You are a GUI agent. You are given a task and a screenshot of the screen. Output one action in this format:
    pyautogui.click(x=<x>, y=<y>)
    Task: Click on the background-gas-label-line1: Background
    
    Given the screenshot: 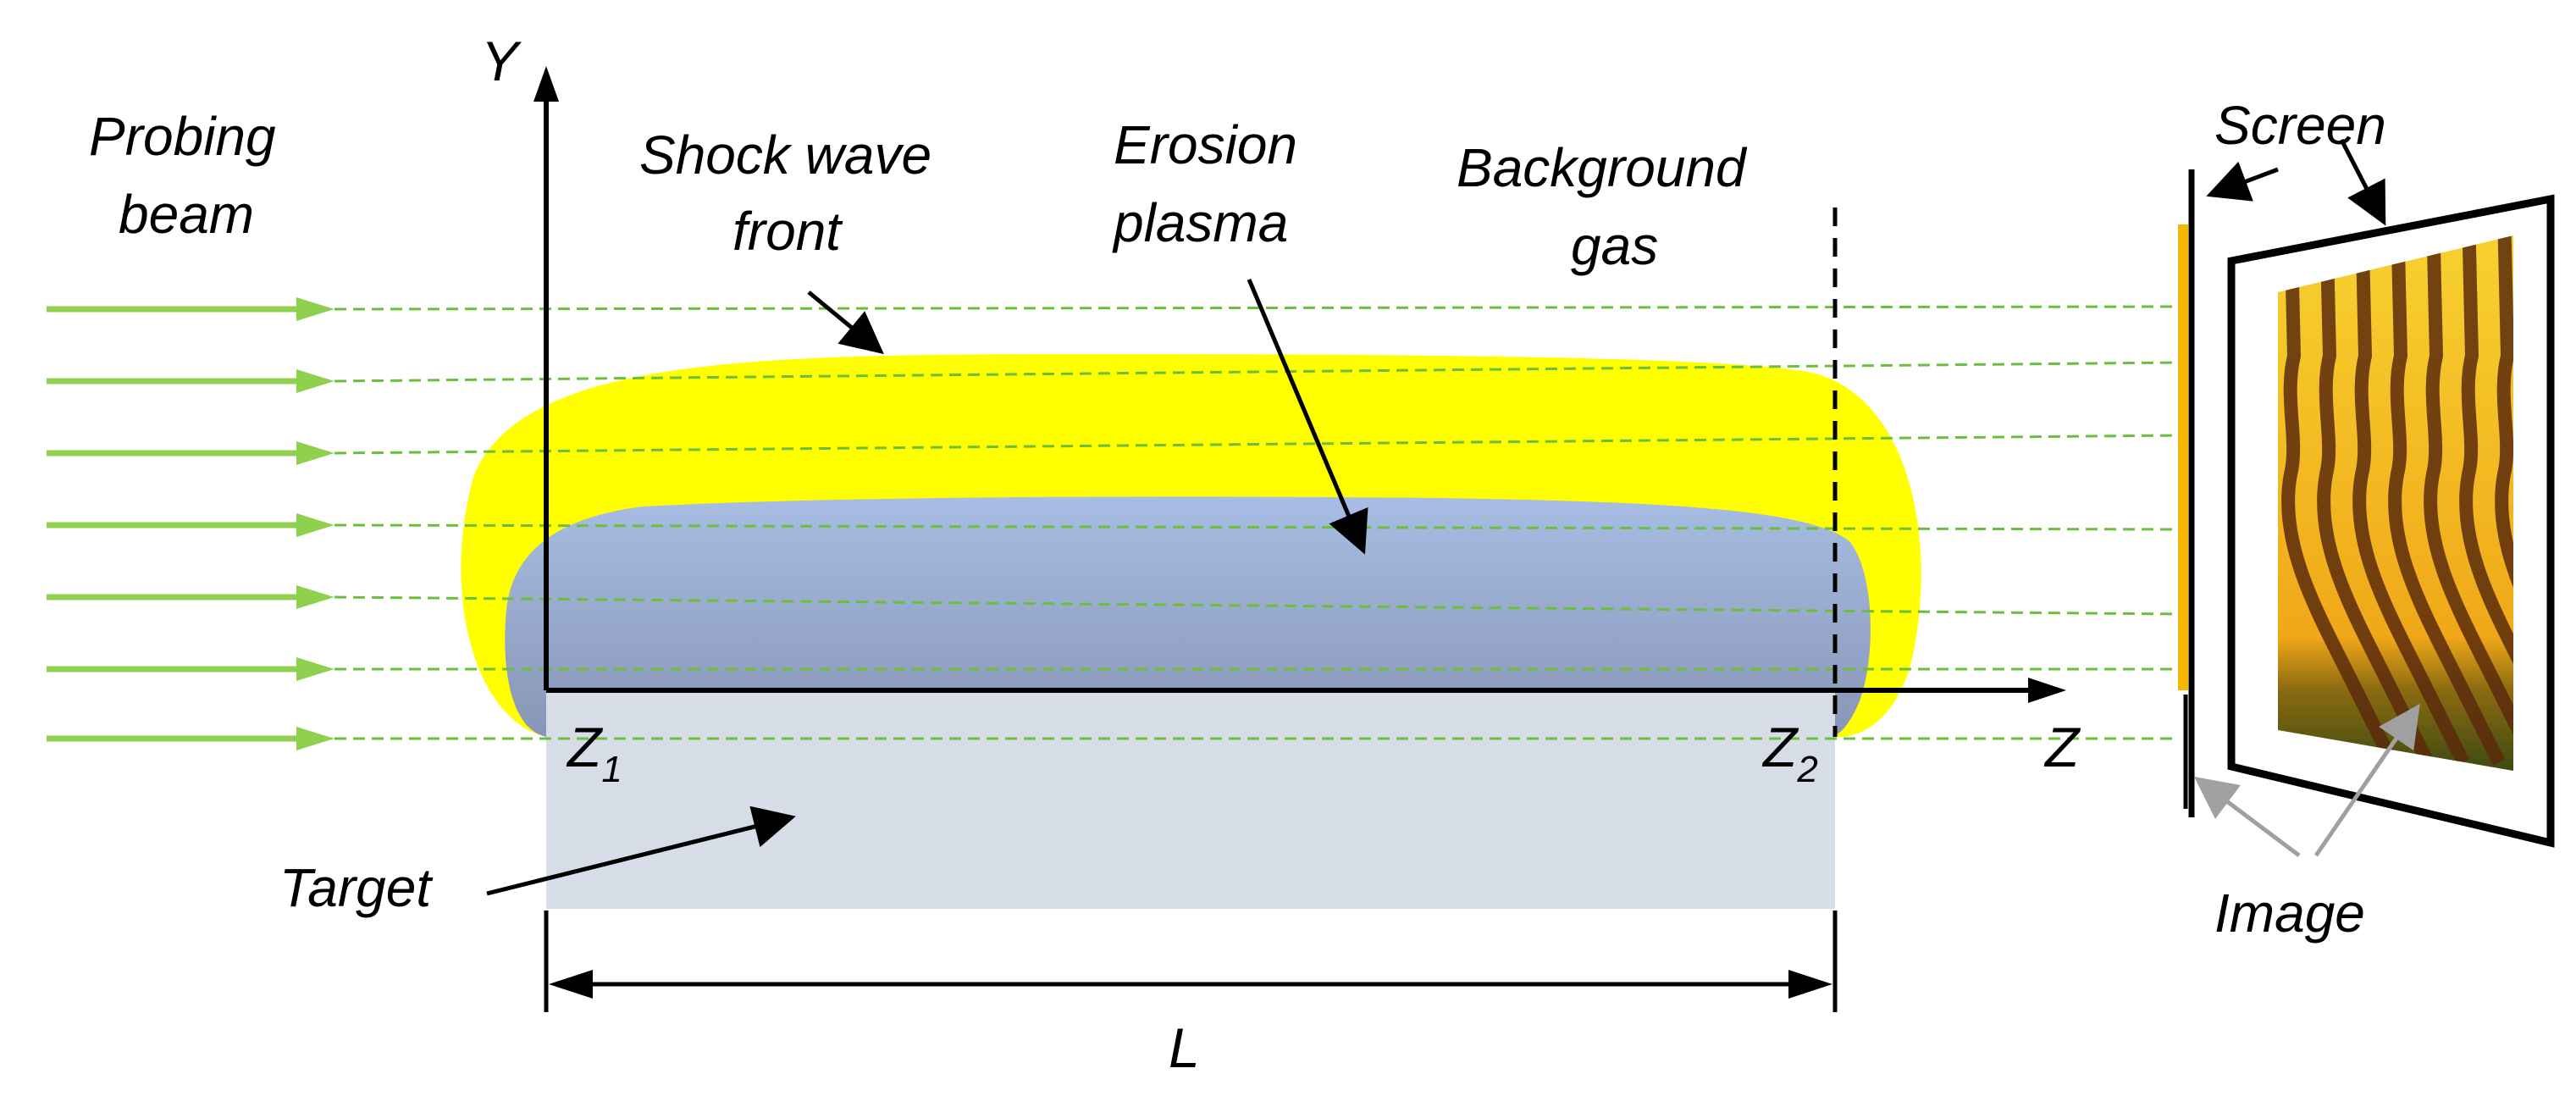 What is the action you would take?
    pyautogui.click(x=1602, y=168)
    